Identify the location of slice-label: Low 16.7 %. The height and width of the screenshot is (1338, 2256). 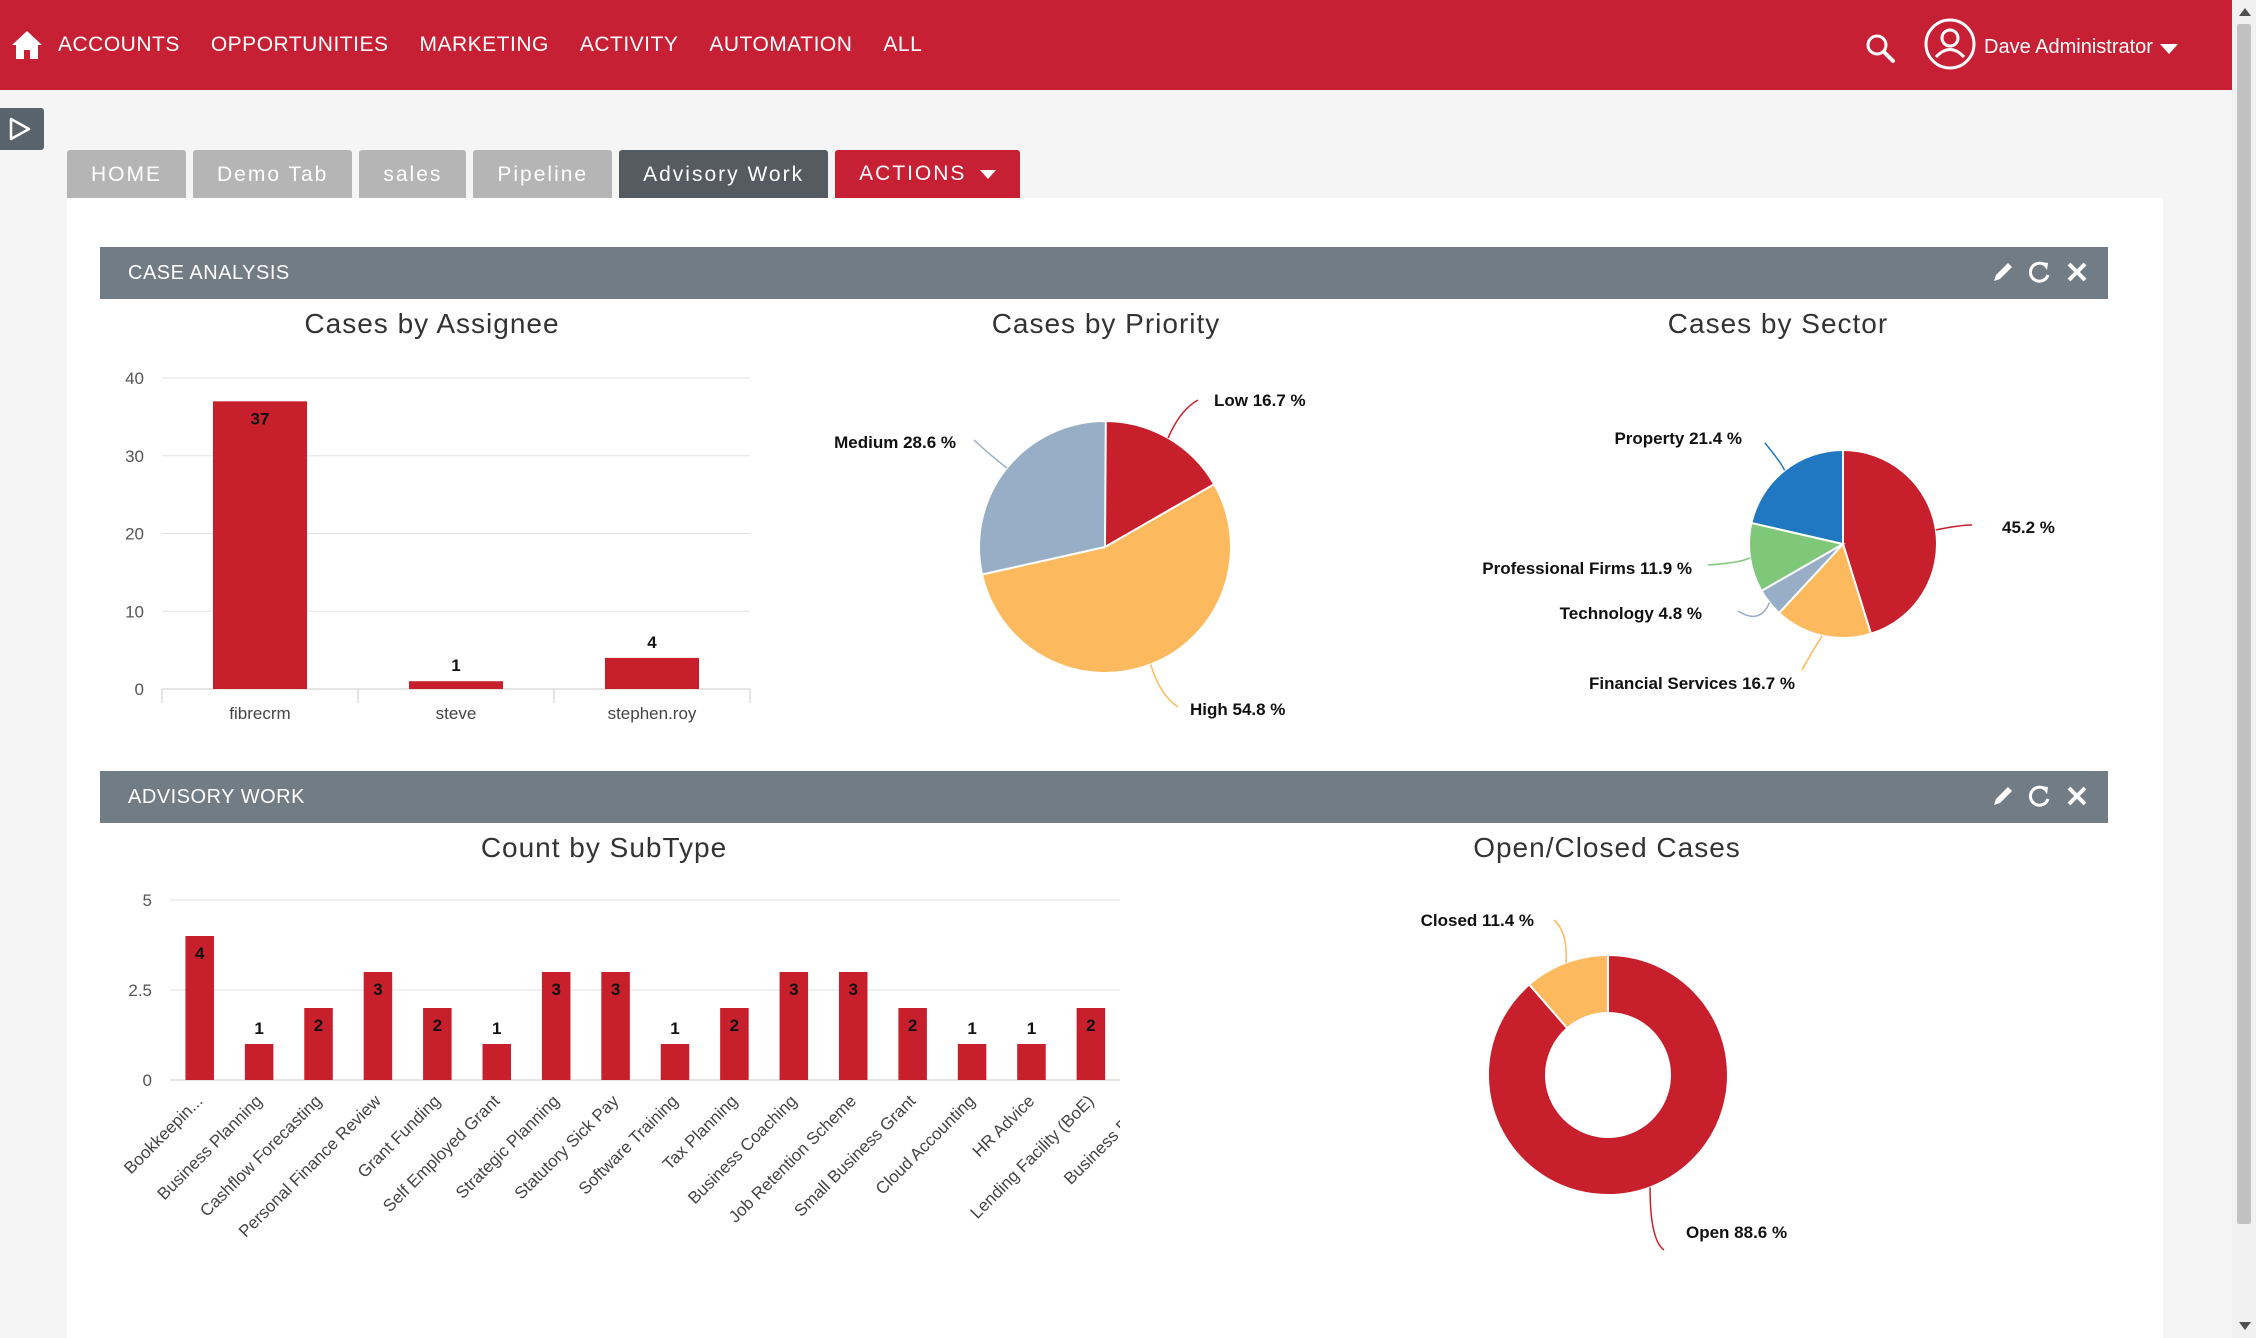
(1260, 400).